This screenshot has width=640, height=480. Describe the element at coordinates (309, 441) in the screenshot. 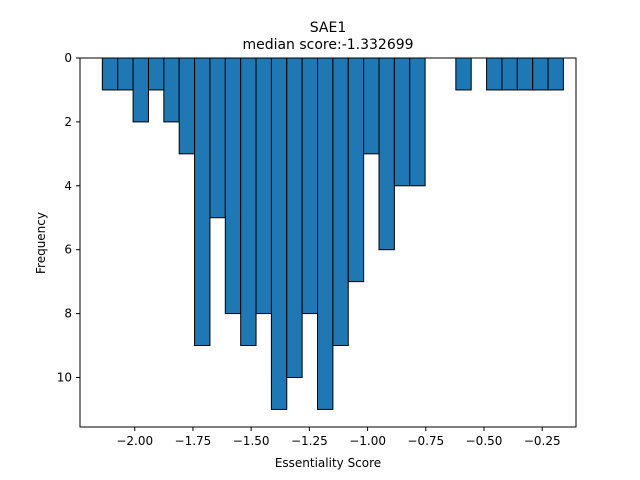

I see `x-tick-label: −1.25` at that location.